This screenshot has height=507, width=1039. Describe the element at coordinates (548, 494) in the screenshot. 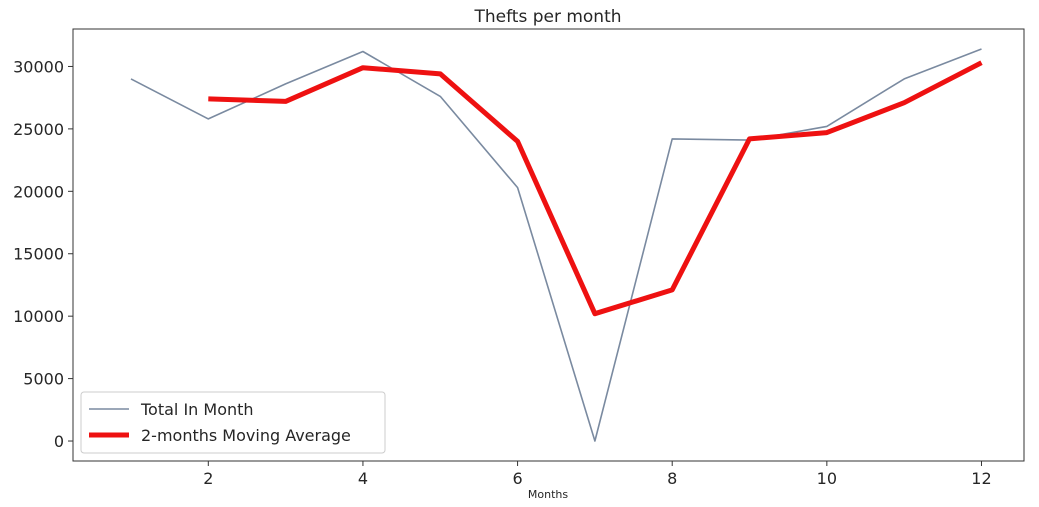

I see `x-axis-label: Months` at that location.